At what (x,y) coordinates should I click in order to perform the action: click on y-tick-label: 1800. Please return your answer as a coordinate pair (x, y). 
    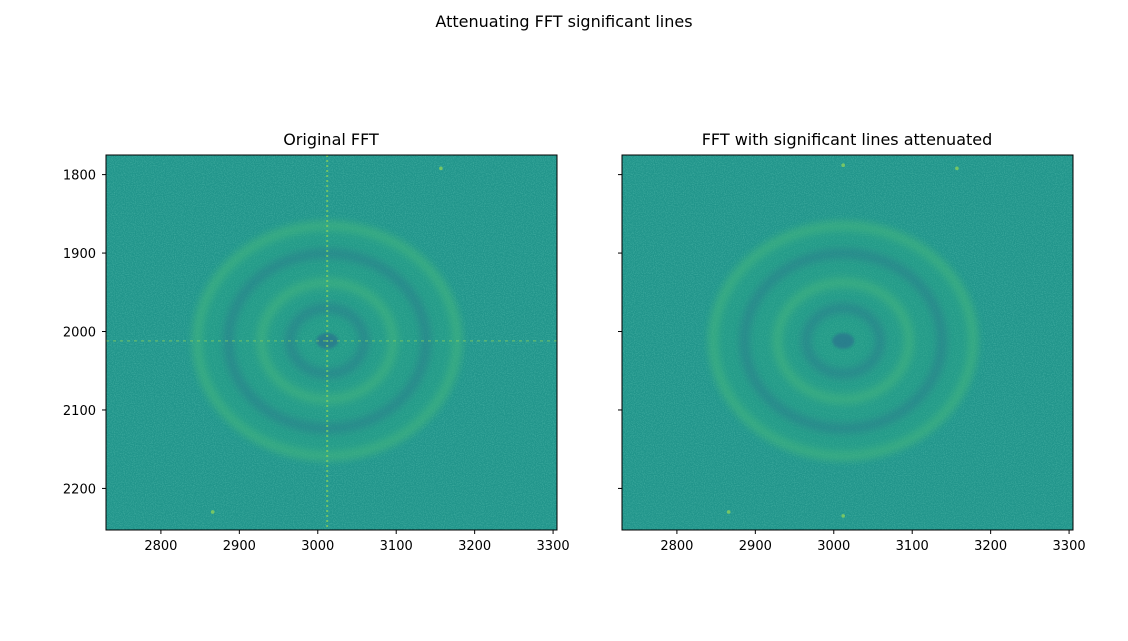
    Looking at the image, I should click on (79, 176).